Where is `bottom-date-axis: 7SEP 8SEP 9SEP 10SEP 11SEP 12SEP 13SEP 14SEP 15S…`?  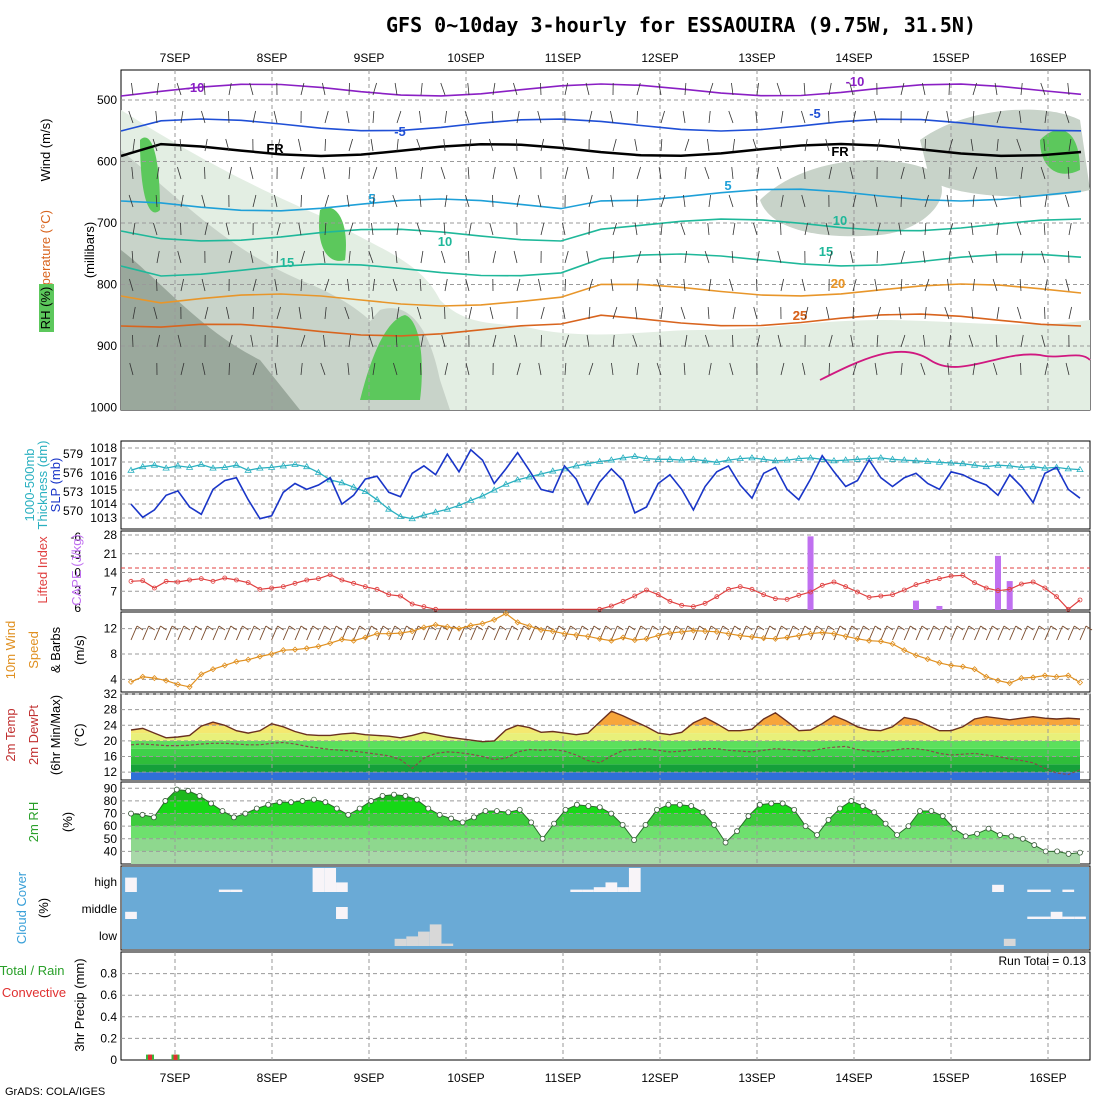
bottom-date-axis: 7SEP 8SEP 9SEP 10SEP 11SEP 12SEP 13SEP 14SEP 15S… is located at coordinates (613, 1078).